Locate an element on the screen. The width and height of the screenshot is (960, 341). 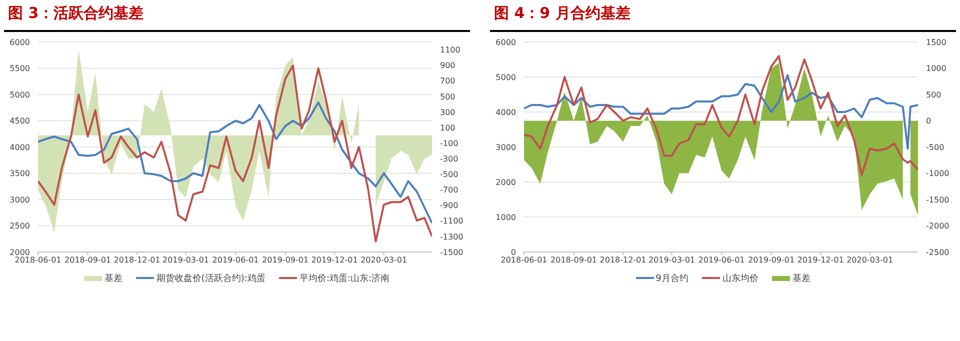
chart-title: 图 3：活跃合约基差 is located at coordinates (237, 16).